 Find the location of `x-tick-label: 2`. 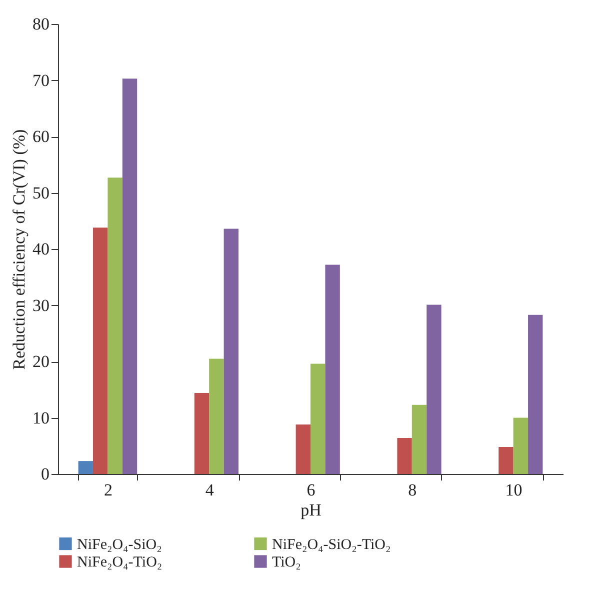

x-tick-label: 2 is located at coordinates (108, 490).